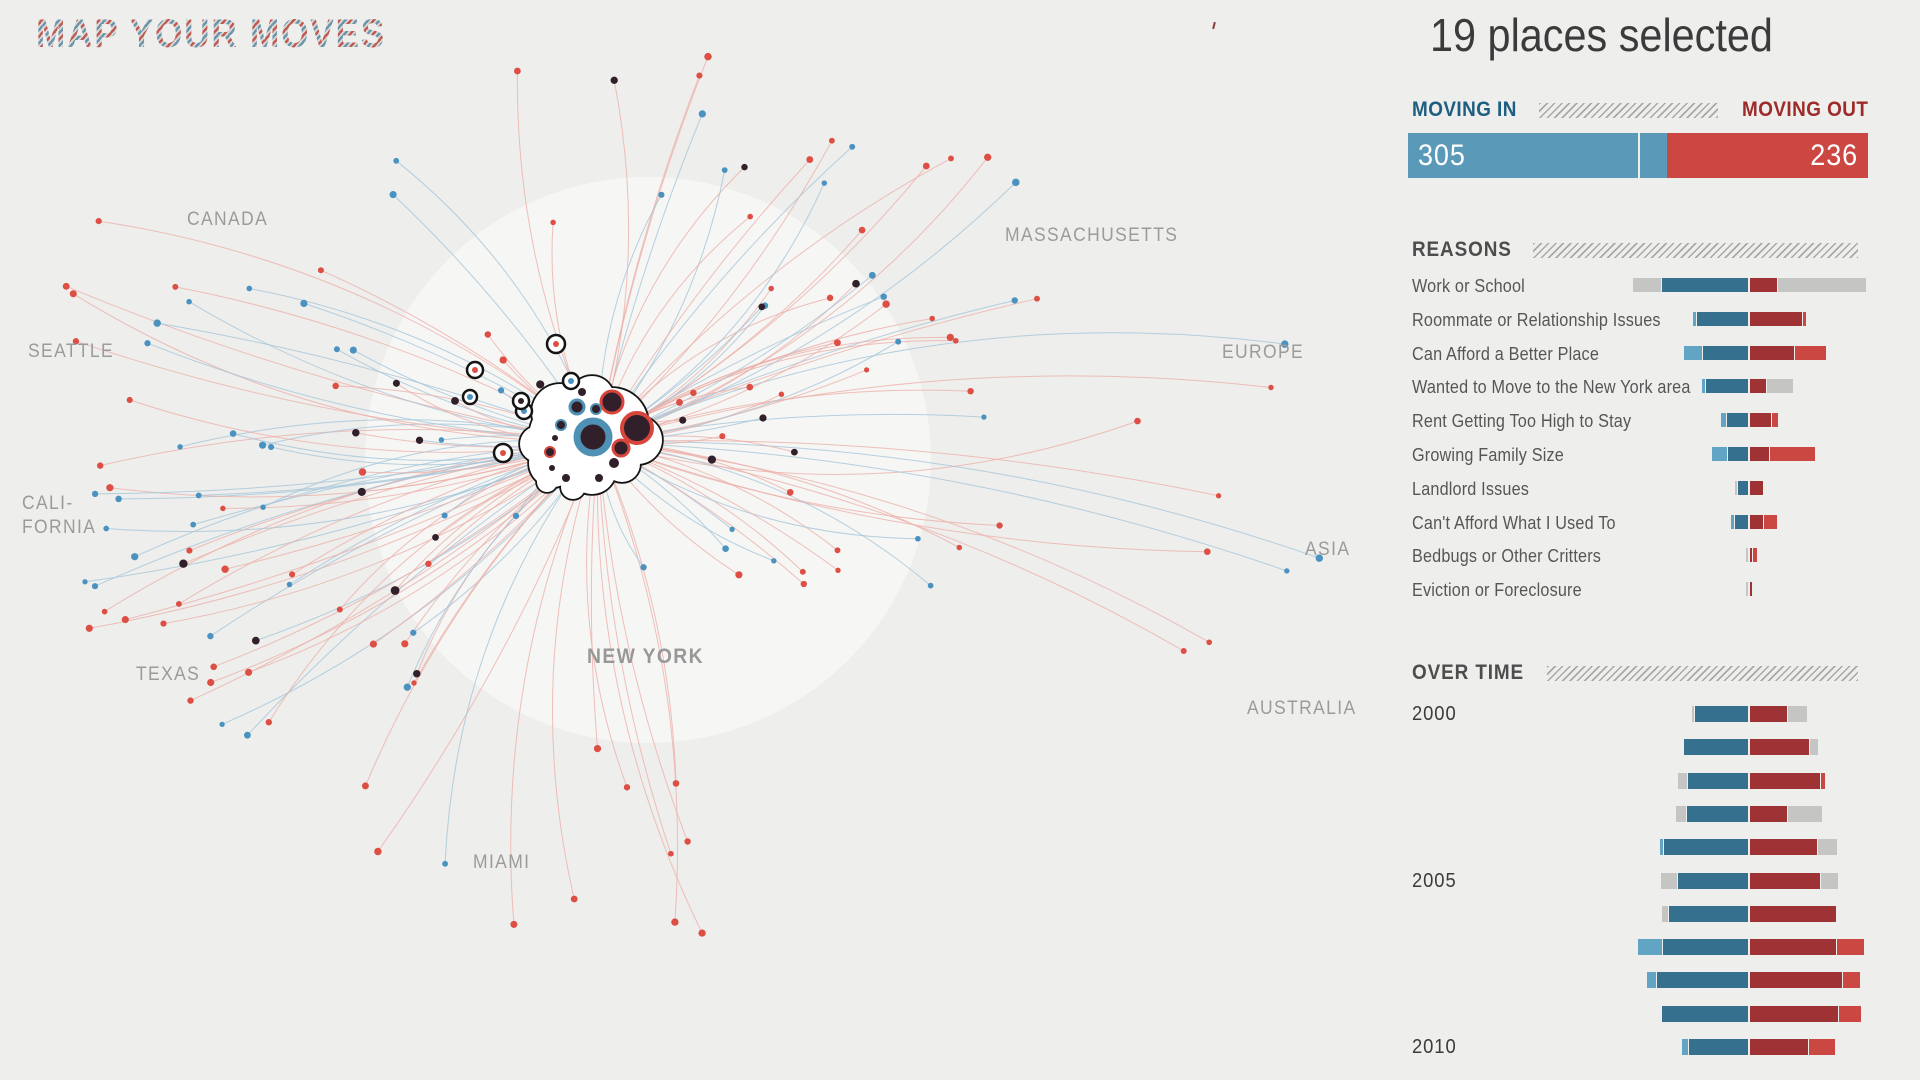 The image size is (1920, 1080). I want to click on year-row: 2010, so click(1640, 1047).